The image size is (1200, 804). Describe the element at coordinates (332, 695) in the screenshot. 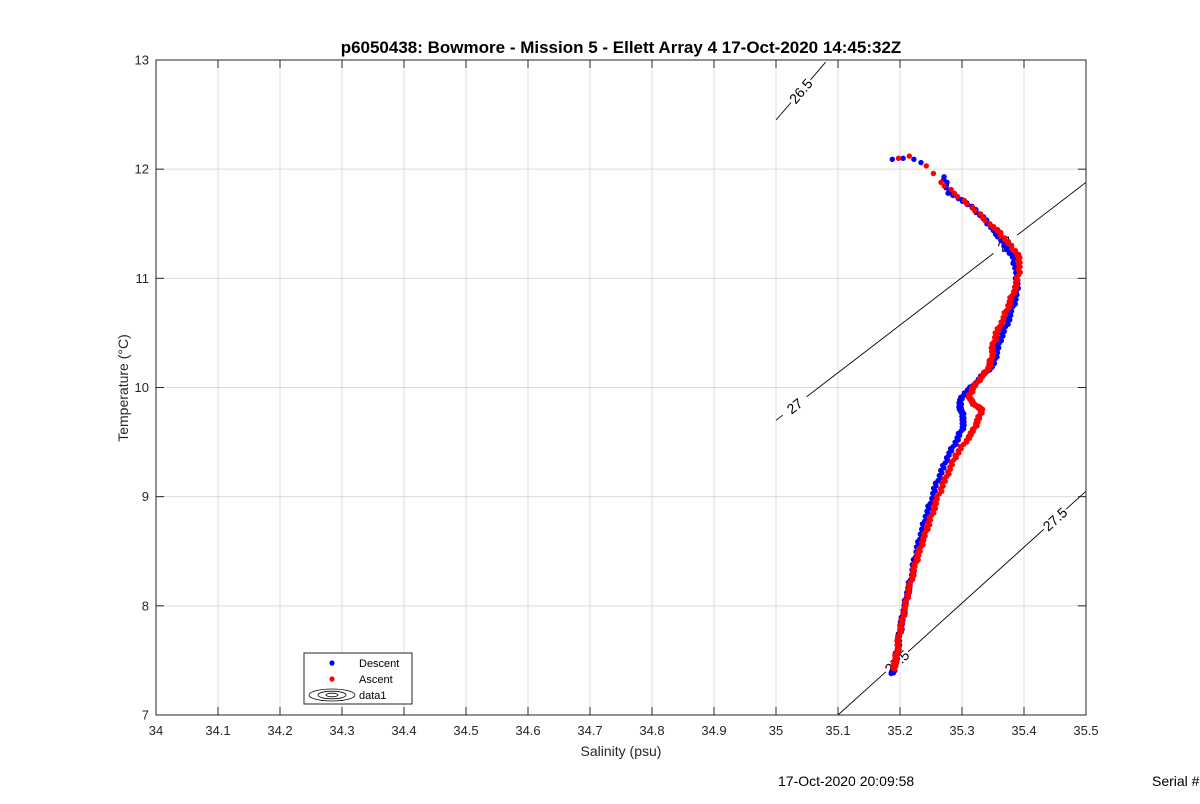

I see `legend-contour-icon` at that location.